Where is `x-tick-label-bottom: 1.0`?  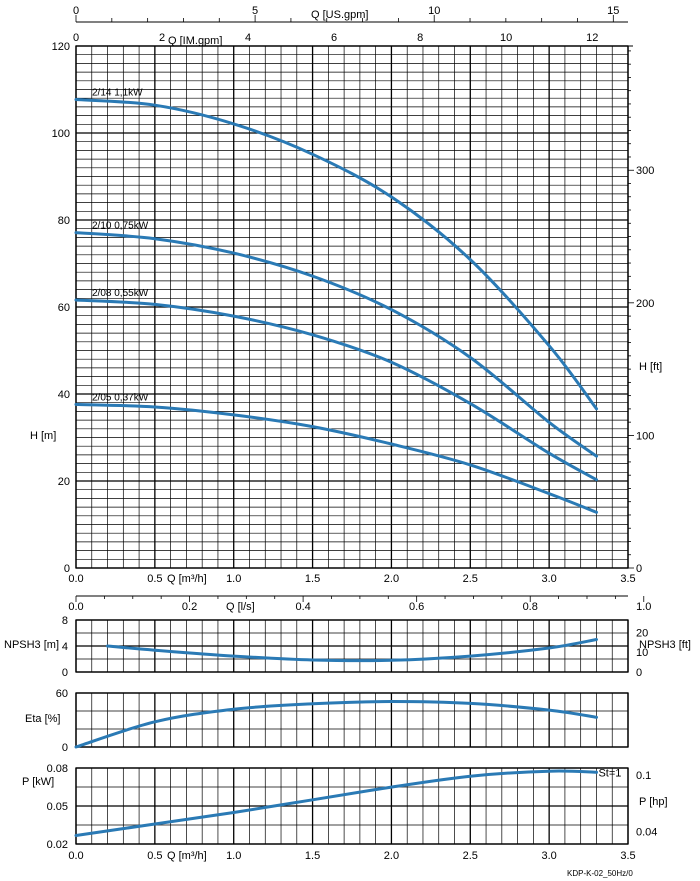
x-tick-label-bottom: 1.0 is located at coordinates (233, 856).